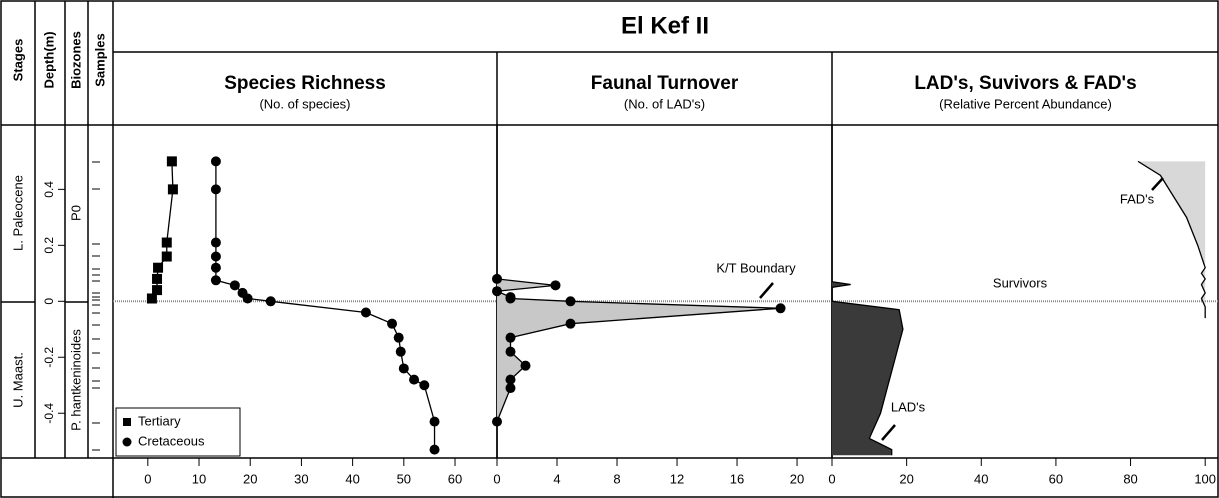  What do you see at coordinates (1137, 198) in the screenshot?
I see `annotation: FAD's` at bounding box center [1137, 198].